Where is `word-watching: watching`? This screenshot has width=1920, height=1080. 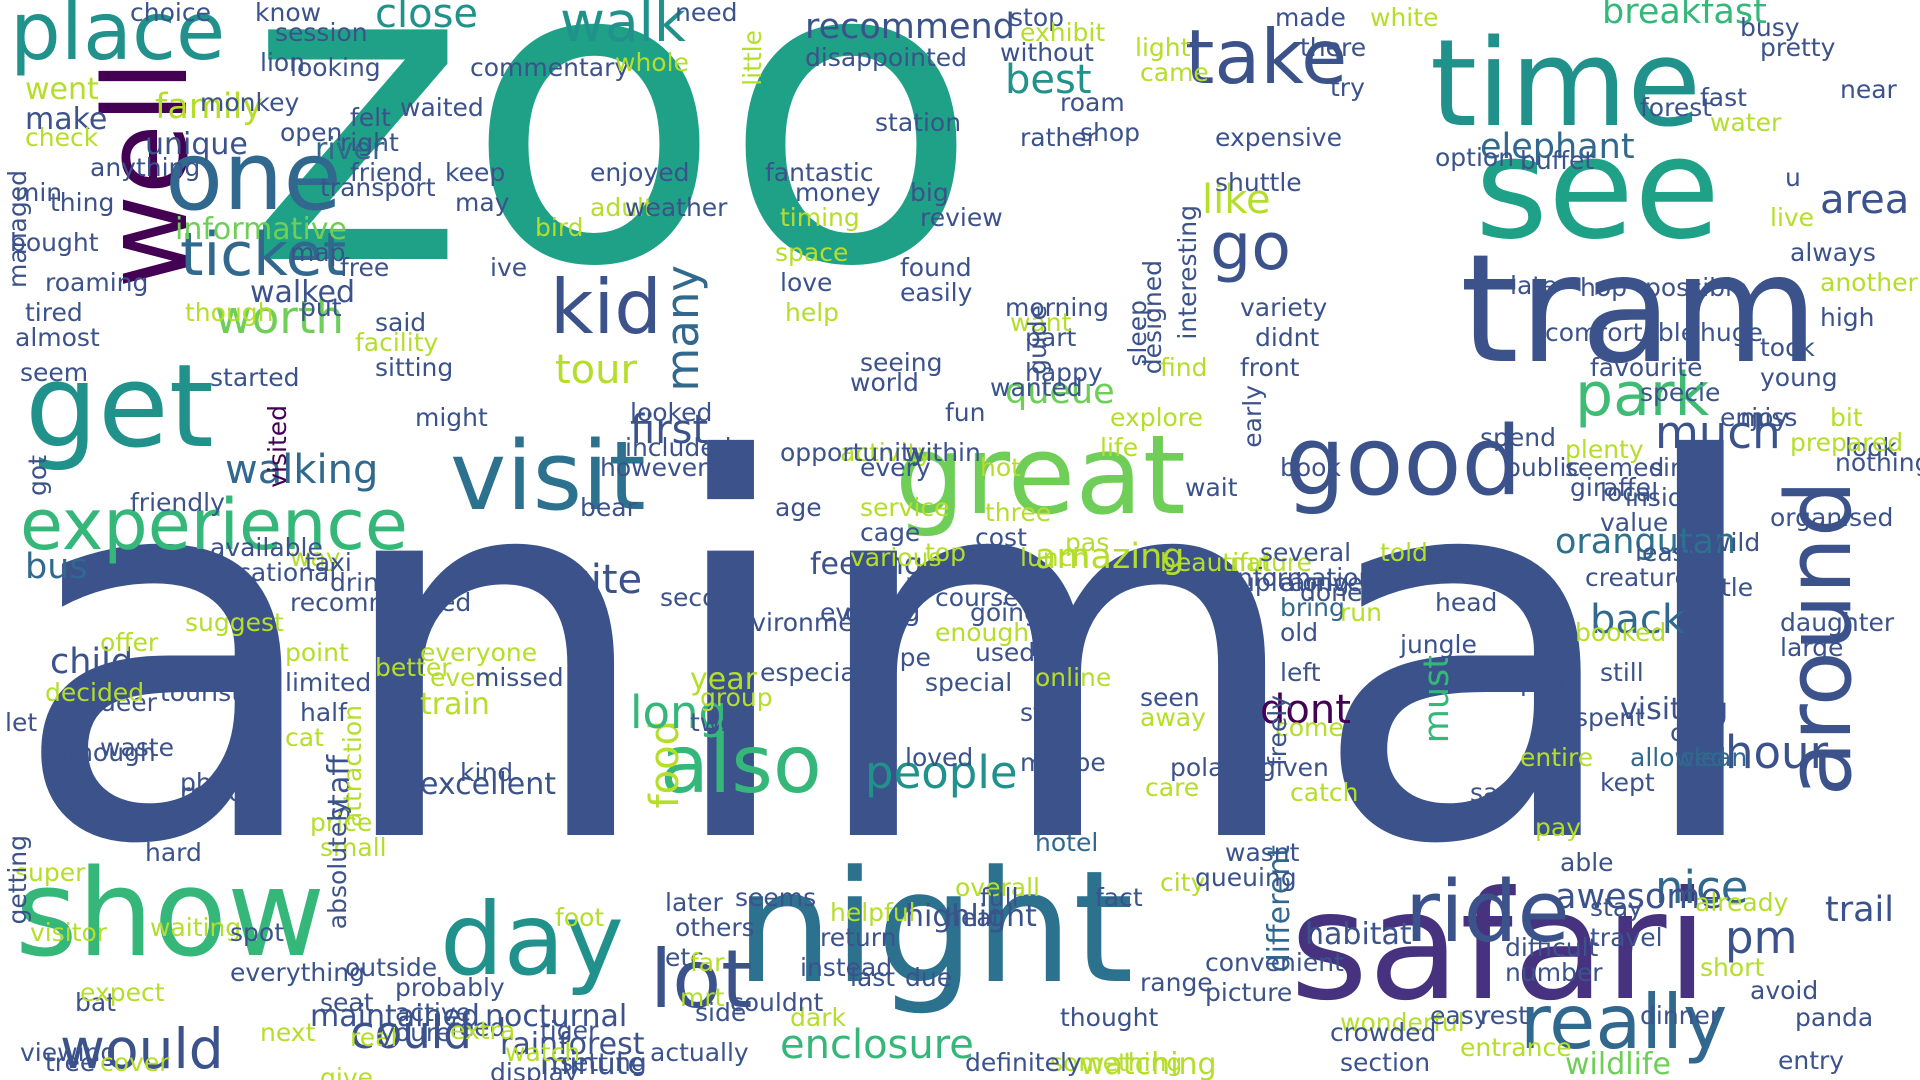
word-watching: watching is located at coordinates (1148, 1063).